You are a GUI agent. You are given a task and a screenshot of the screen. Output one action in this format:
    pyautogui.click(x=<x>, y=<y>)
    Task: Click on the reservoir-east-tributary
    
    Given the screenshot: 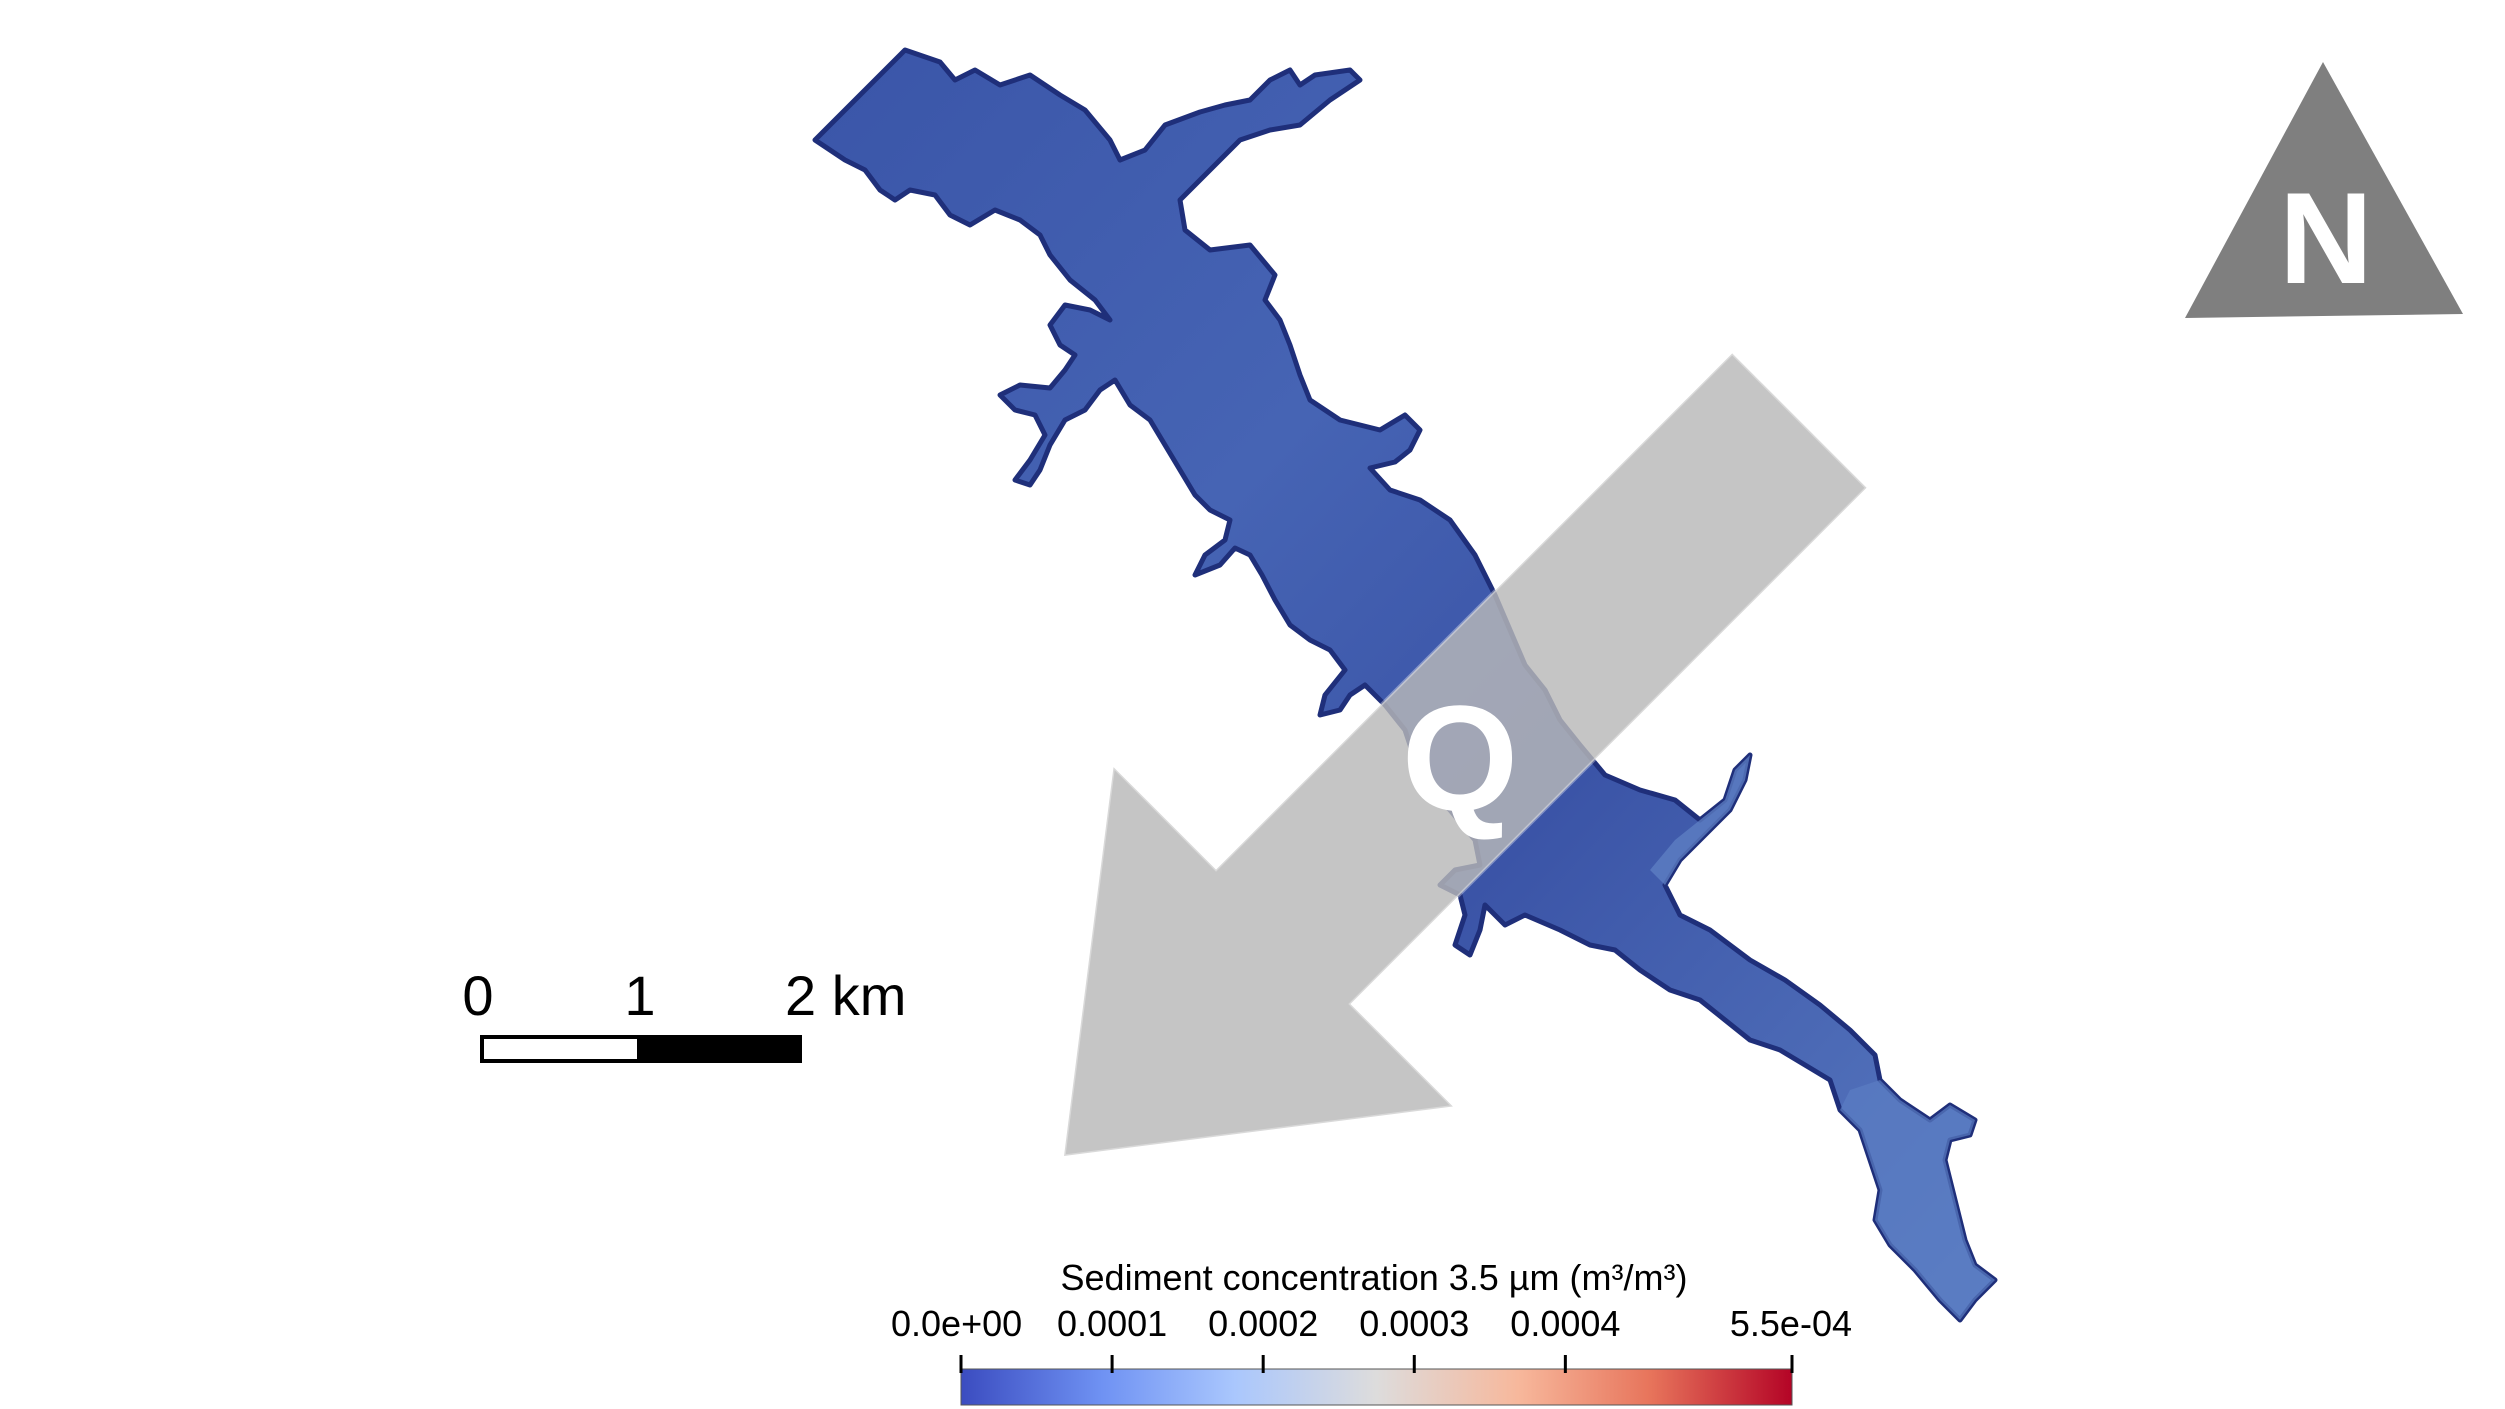 What is the action you would take?
    pyautogui.click(x=1700, y=820)
    